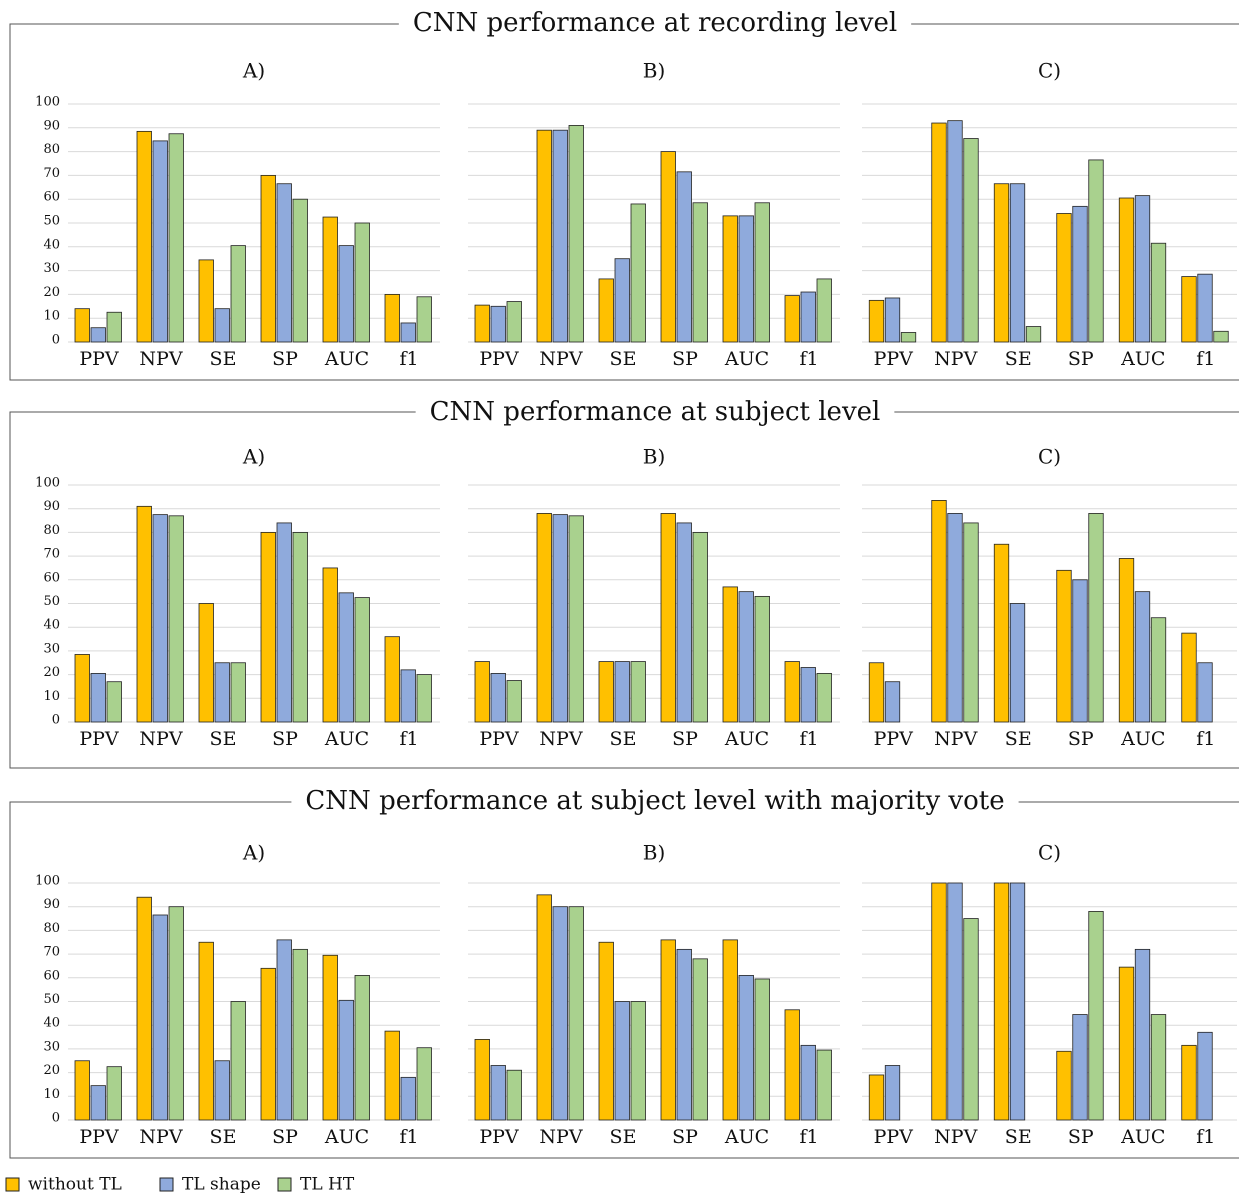 The height and width of the screenshot is (1193, 1239). Describe the element at coordinates (75, 1184) in the screenshot. I see `legend-label: without TL` at that location.